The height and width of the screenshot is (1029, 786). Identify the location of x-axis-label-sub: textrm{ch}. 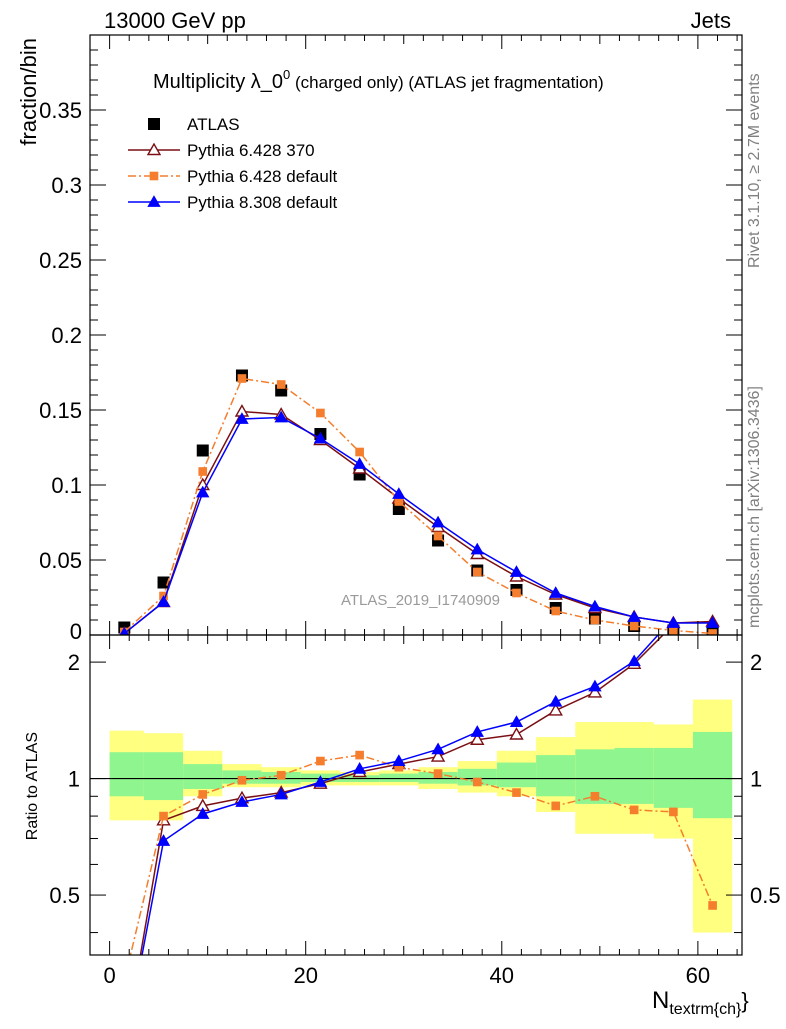
(705, 1009).